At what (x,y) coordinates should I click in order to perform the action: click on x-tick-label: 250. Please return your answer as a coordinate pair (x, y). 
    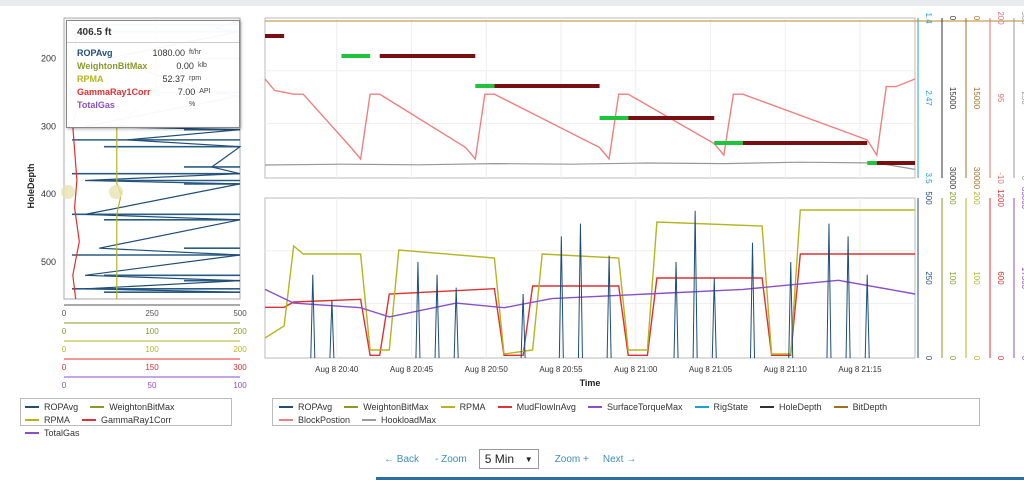
    Looking at the image, I should click on (152, 313).